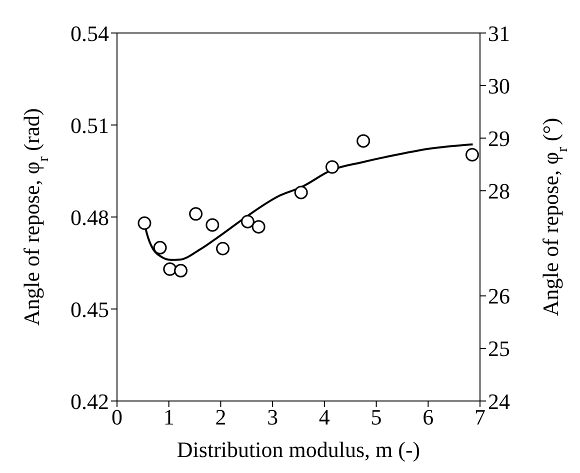 This screenshot has height=473, width=580. What do you see at coordinates (168, 417) in the screenshot?
I see `x-tick-label: 1` at bounding box center [168, 417].